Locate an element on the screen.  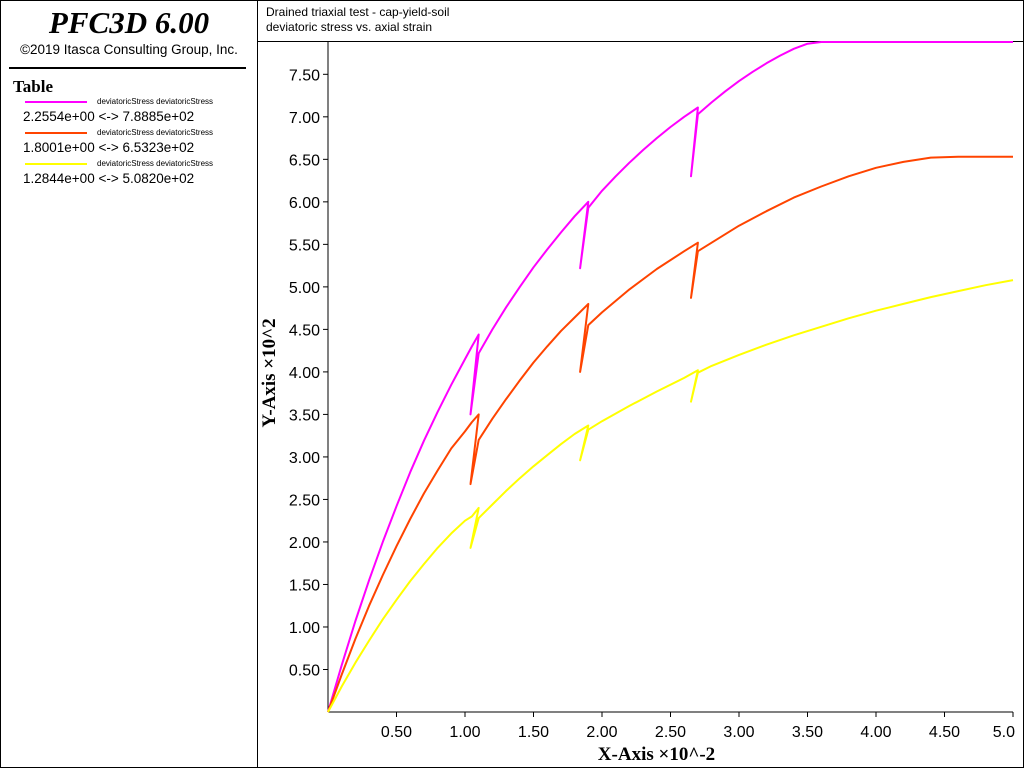
legend-range: 1.2844e+00 <-> 5.0820e+02 is located at coordinates (109, 178).